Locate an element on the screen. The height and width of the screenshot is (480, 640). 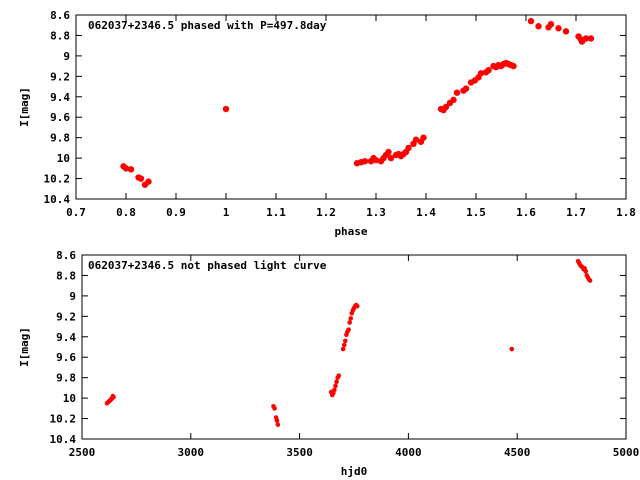
phased-x-tick-label: 1.8 is located at coordinates (626, 212).